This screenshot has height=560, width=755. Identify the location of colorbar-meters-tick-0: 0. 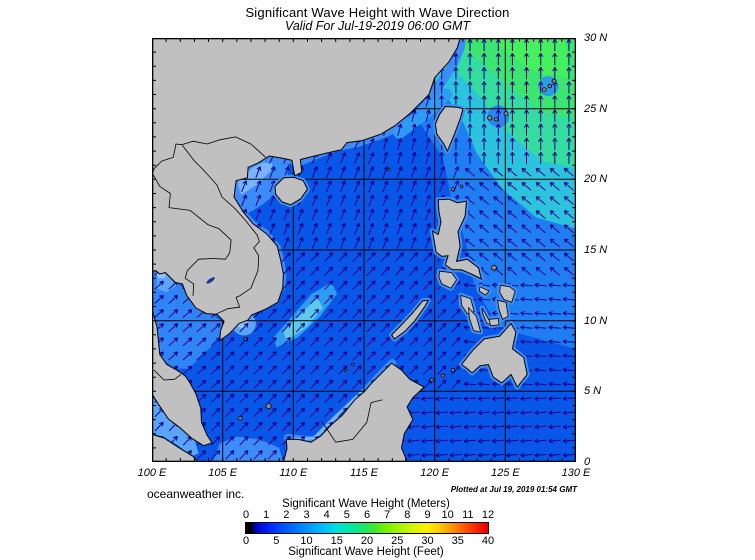
(246, 515).